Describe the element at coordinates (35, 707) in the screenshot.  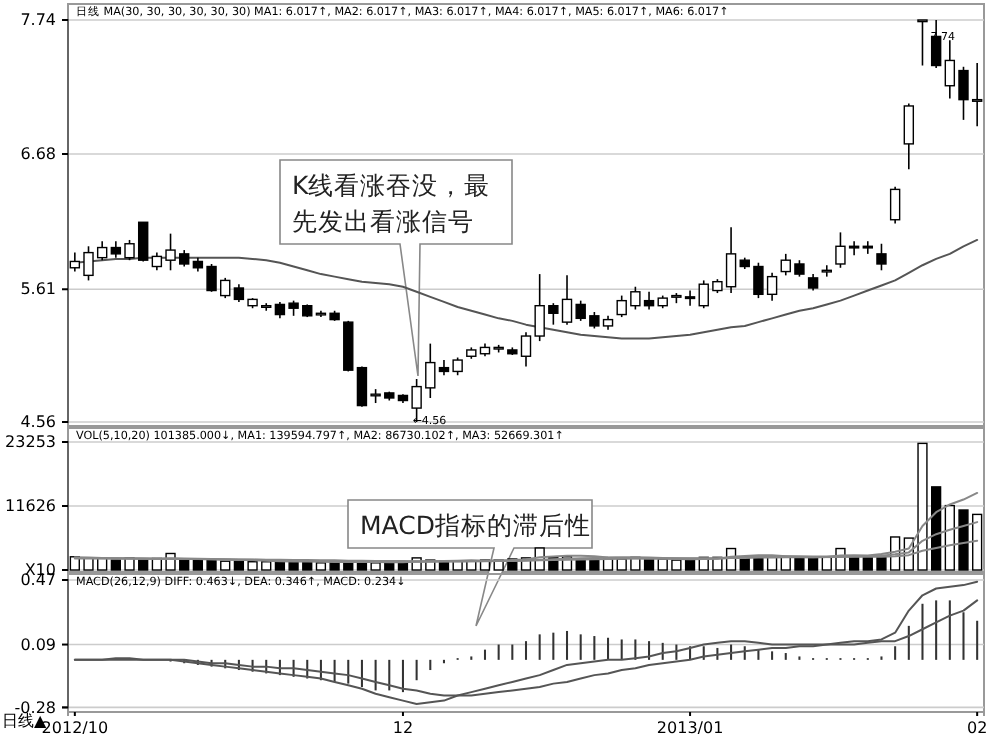
I see `y-tick-label: -0.28` at that location.